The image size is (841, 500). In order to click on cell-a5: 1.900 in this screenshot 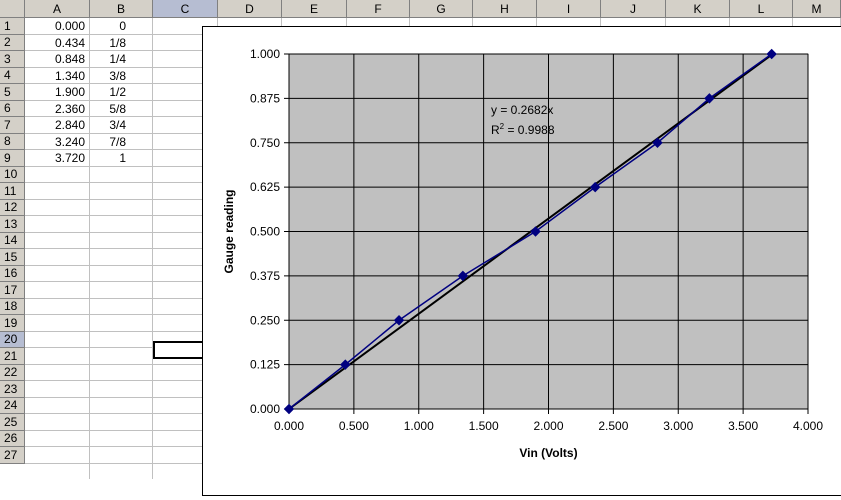, I will do `click(69, 92)`.